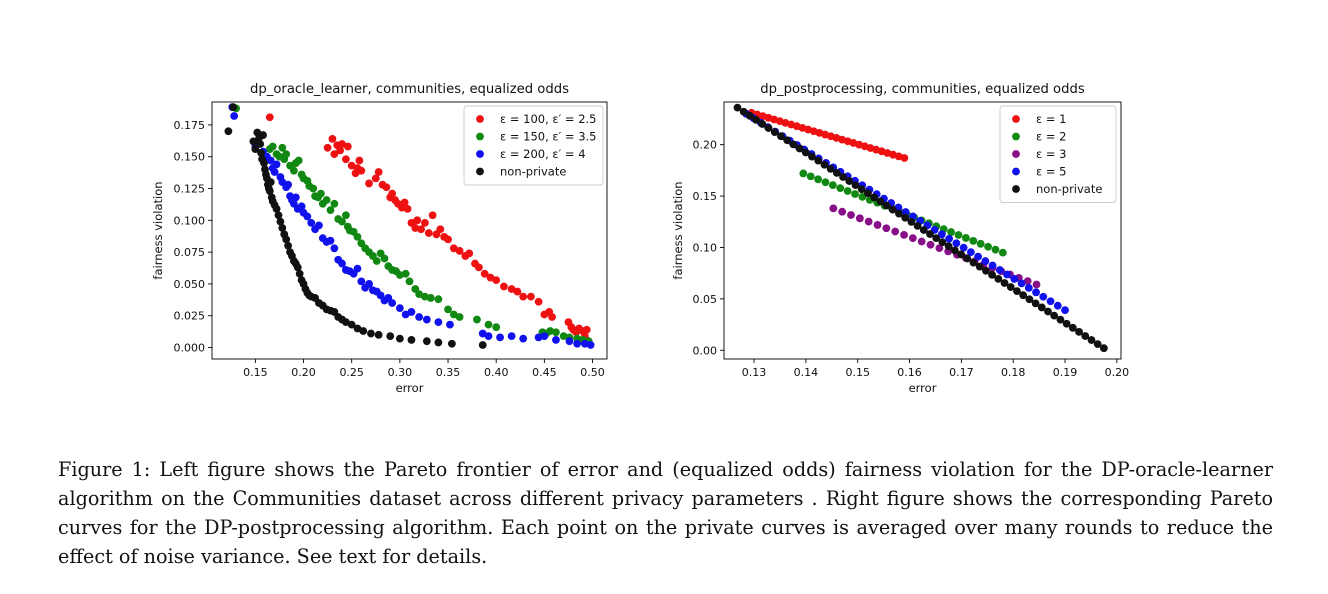  I want to click on legend-label: ε = 150, ε′ = 3.5, so click(548, 137).